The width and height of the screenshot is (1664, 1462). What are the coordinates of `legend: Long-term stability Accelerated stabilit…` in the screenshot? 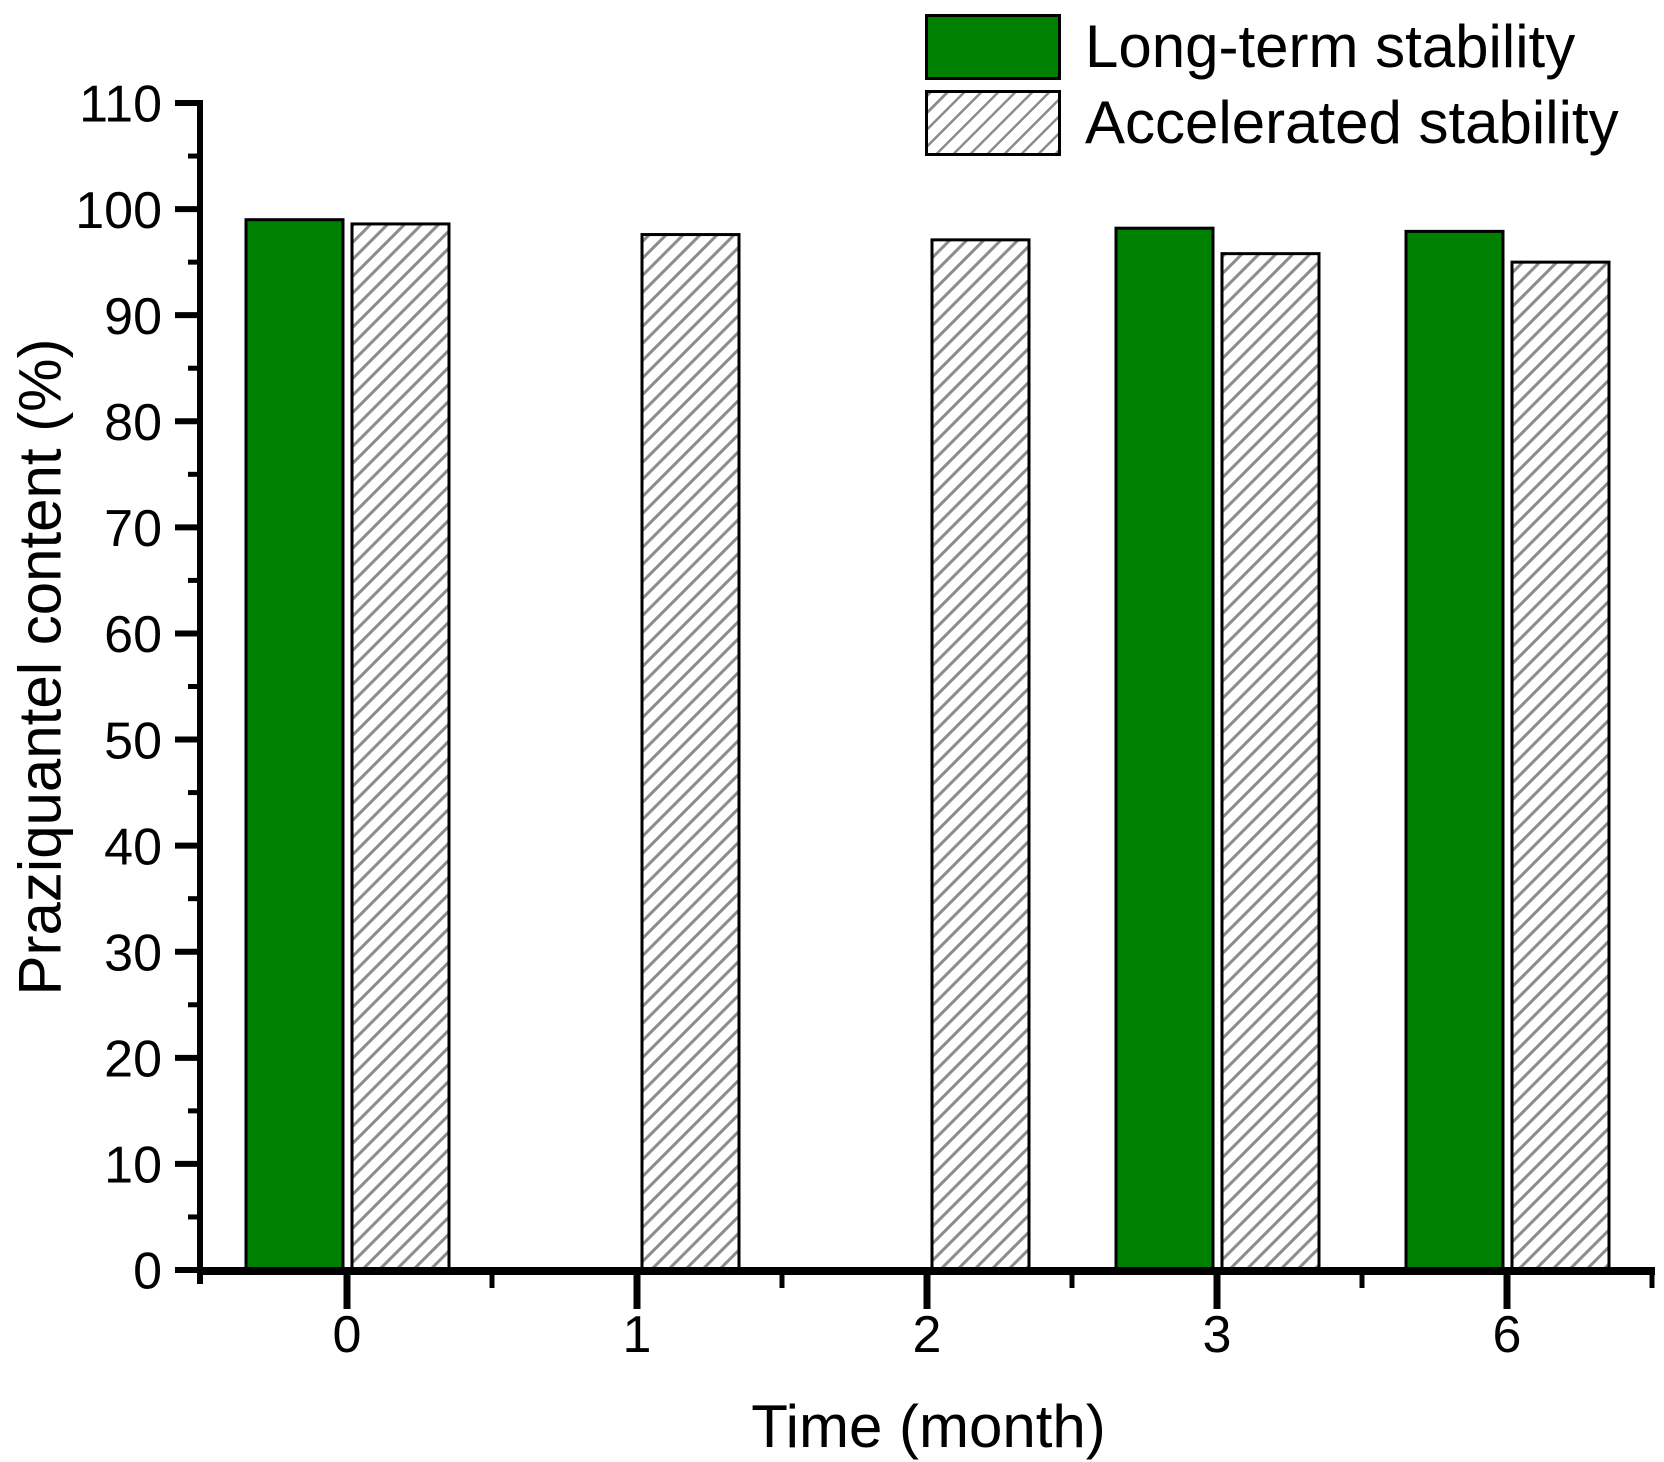 It's located at (1272, 88).